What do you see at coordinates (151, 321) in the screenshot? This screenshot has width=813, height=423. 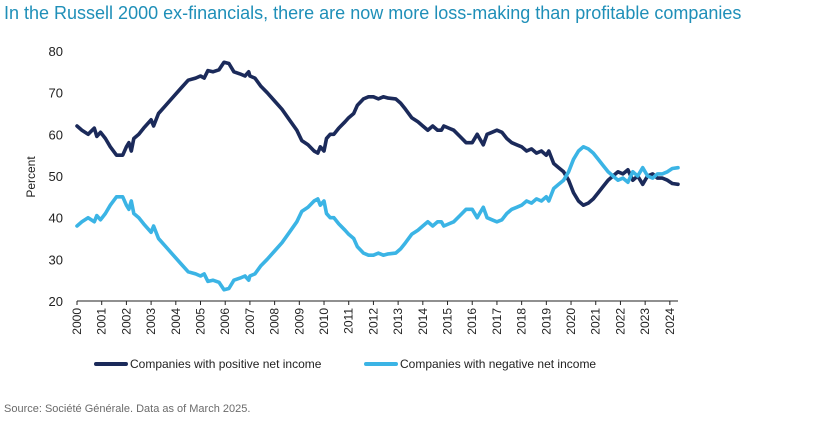 I see `x-tick-label: 2003` at bounding box center [151, 321].